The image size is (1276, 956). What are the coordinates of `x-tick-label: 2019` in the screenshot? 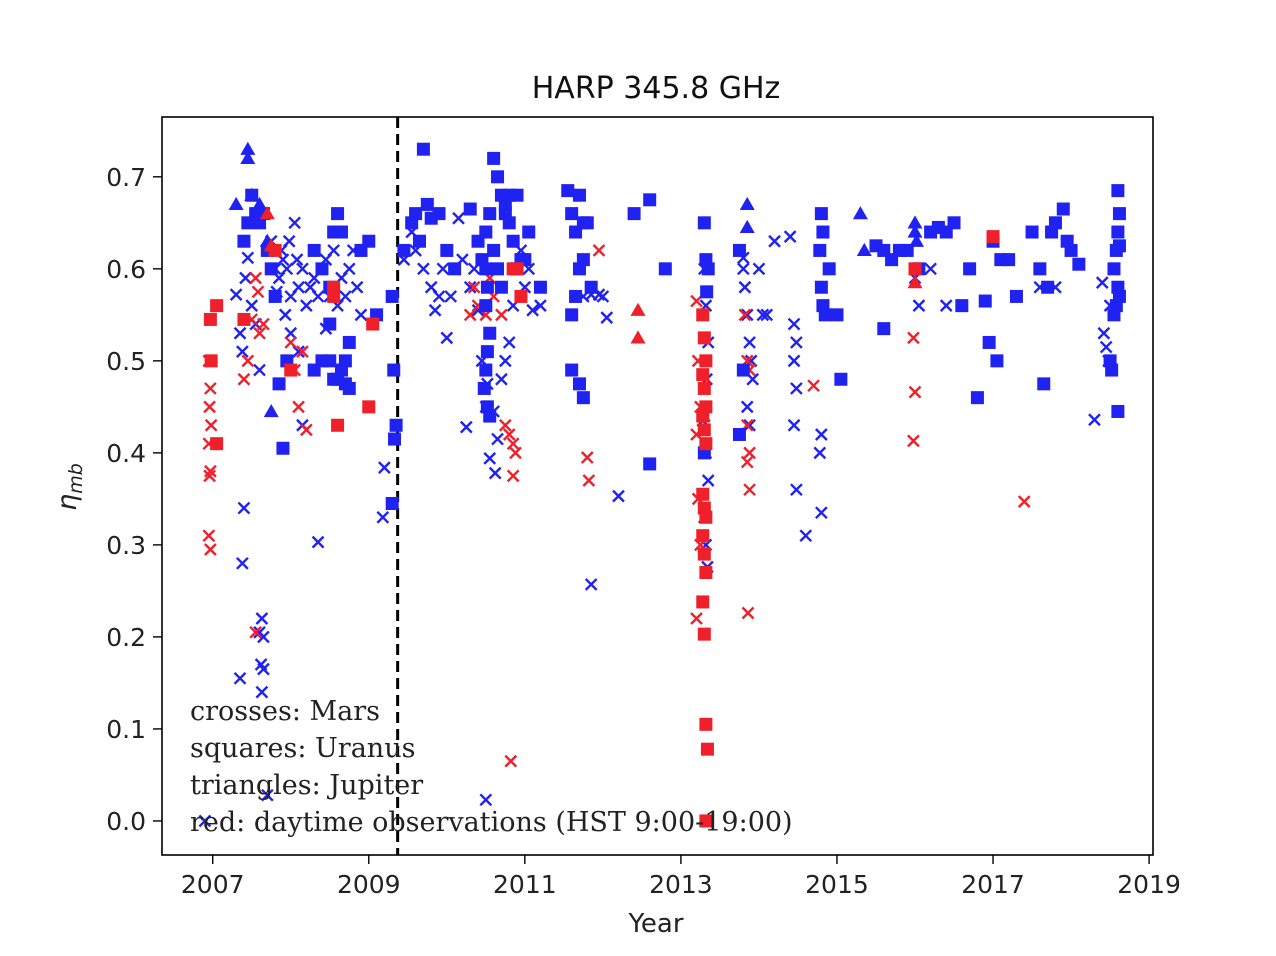 It's located at (1149, 884).